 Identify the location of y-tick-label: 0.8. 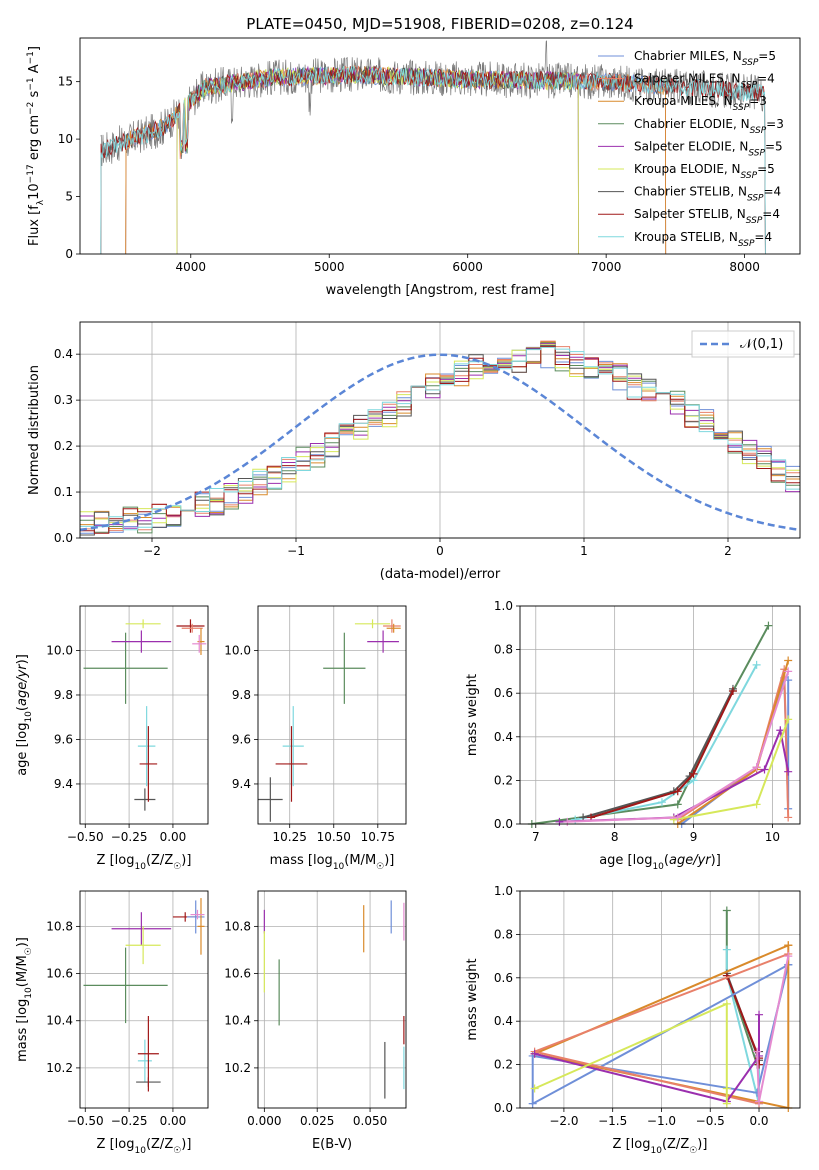
(503, 650).